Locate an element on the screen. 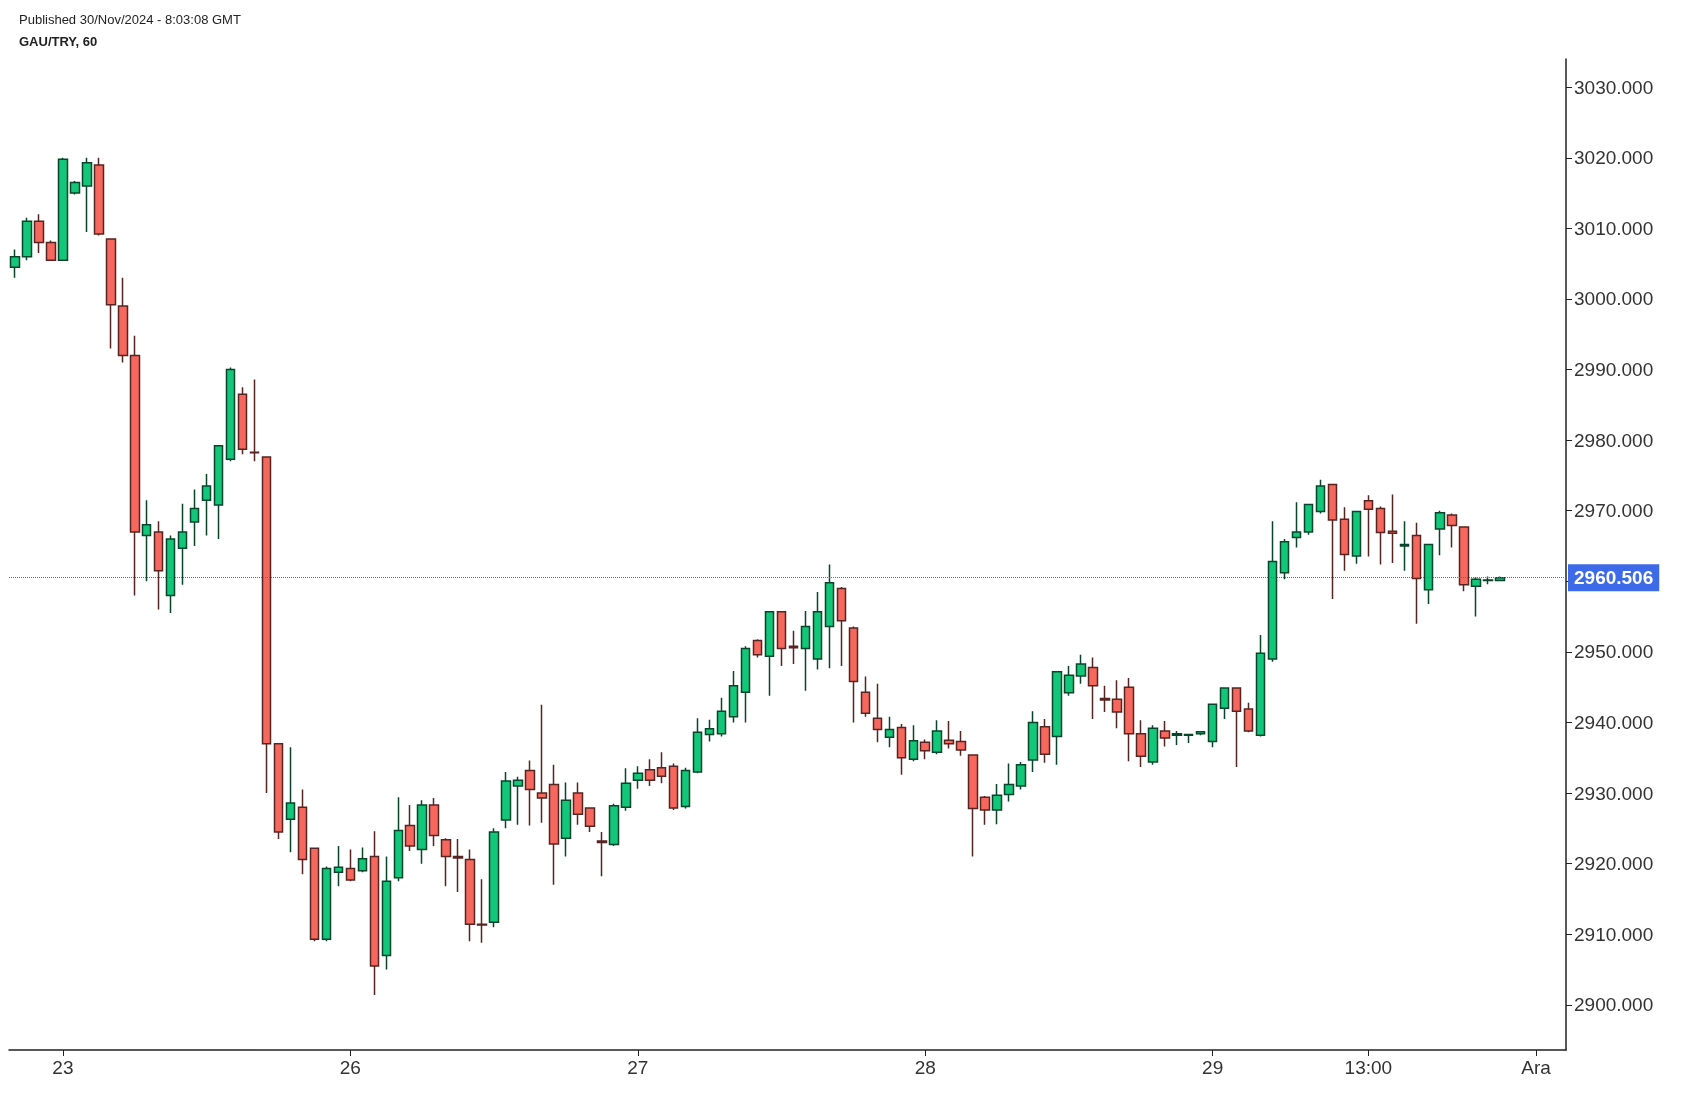 This screenshot has height=1094, width=1686. y-tick-label: 2930.000 is located at coordinates (1614, 793).